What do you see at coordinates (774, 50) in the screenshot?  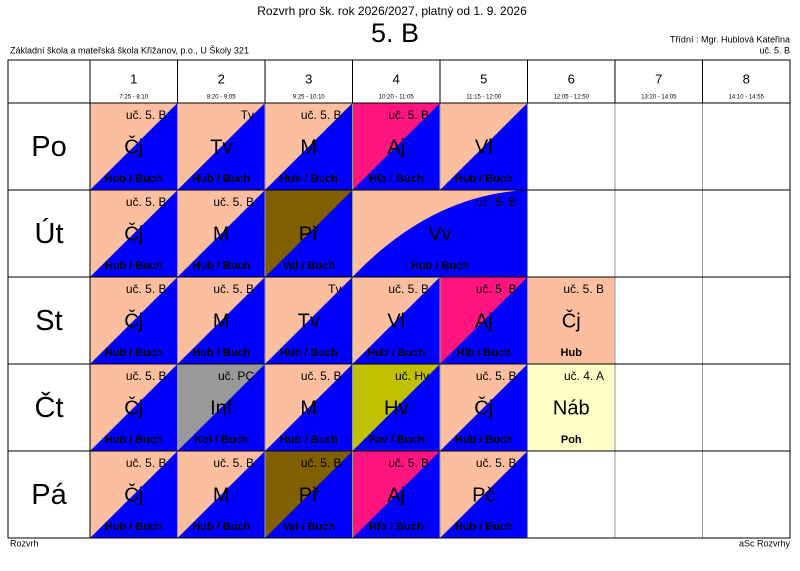 I see `class-room: uč. 5. B` at bounding box center [774, 50].